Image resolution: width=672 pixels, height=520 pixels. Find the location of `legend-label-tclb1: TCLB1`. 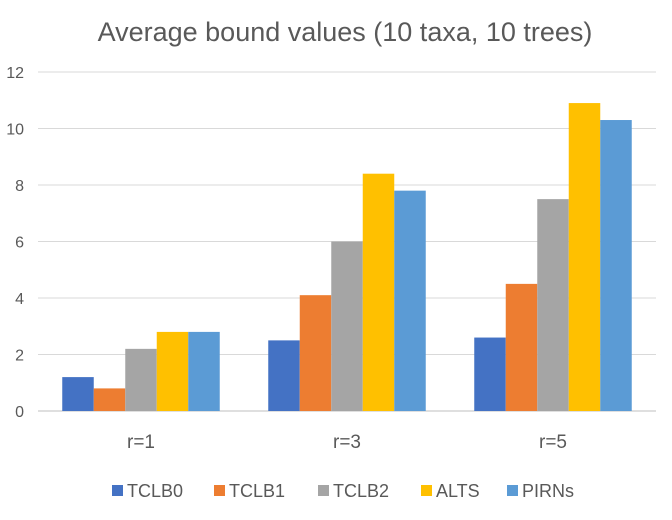

legend-label-tclb1: TCLB1 is located at coordinates (257, 491).